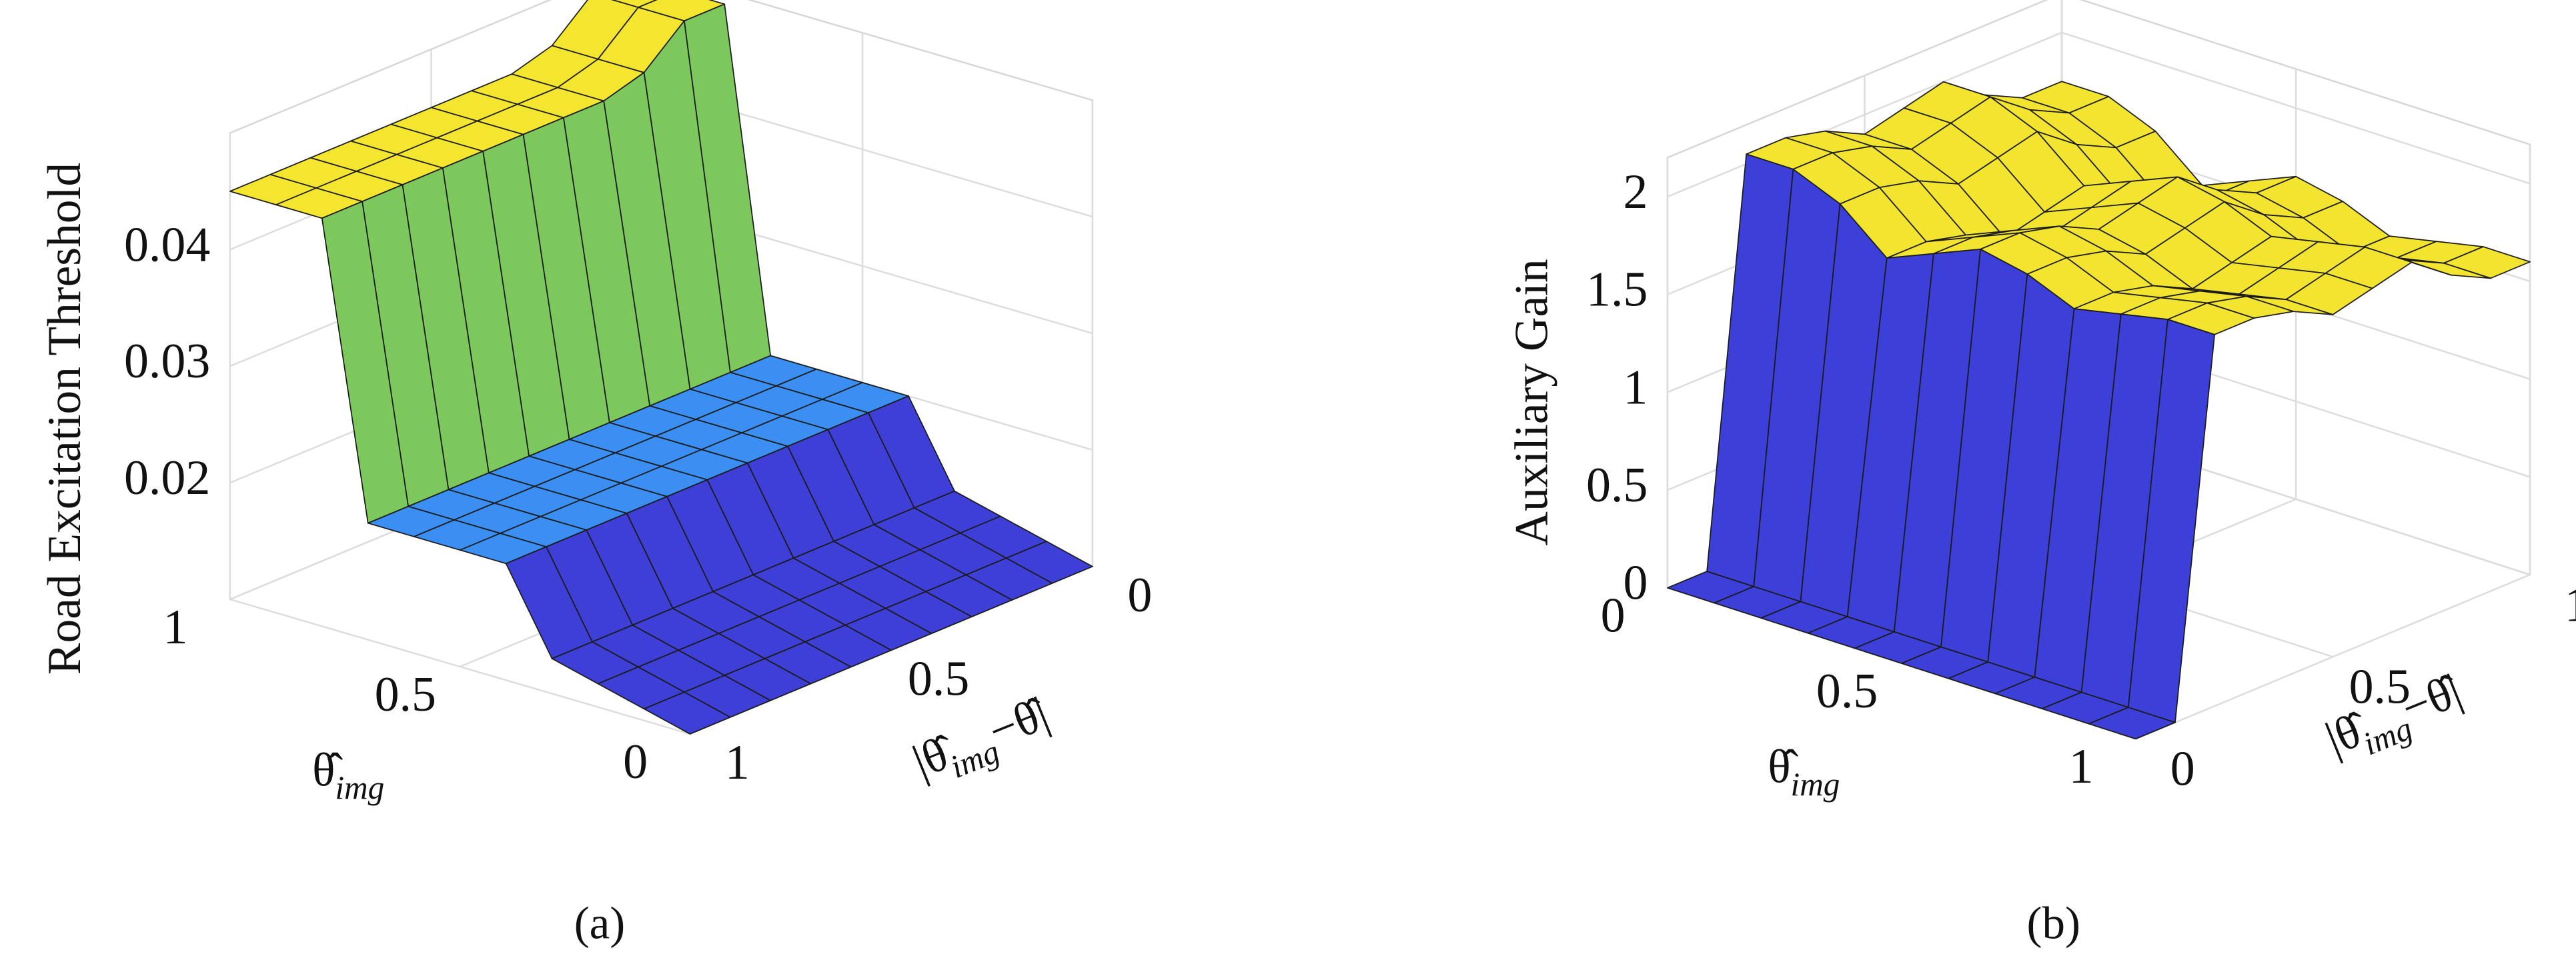 This screenshot has width=2576, height=960. Describe the element at coordinates (600, 922) in the screenshot. I see `caption: (a)` at that location.